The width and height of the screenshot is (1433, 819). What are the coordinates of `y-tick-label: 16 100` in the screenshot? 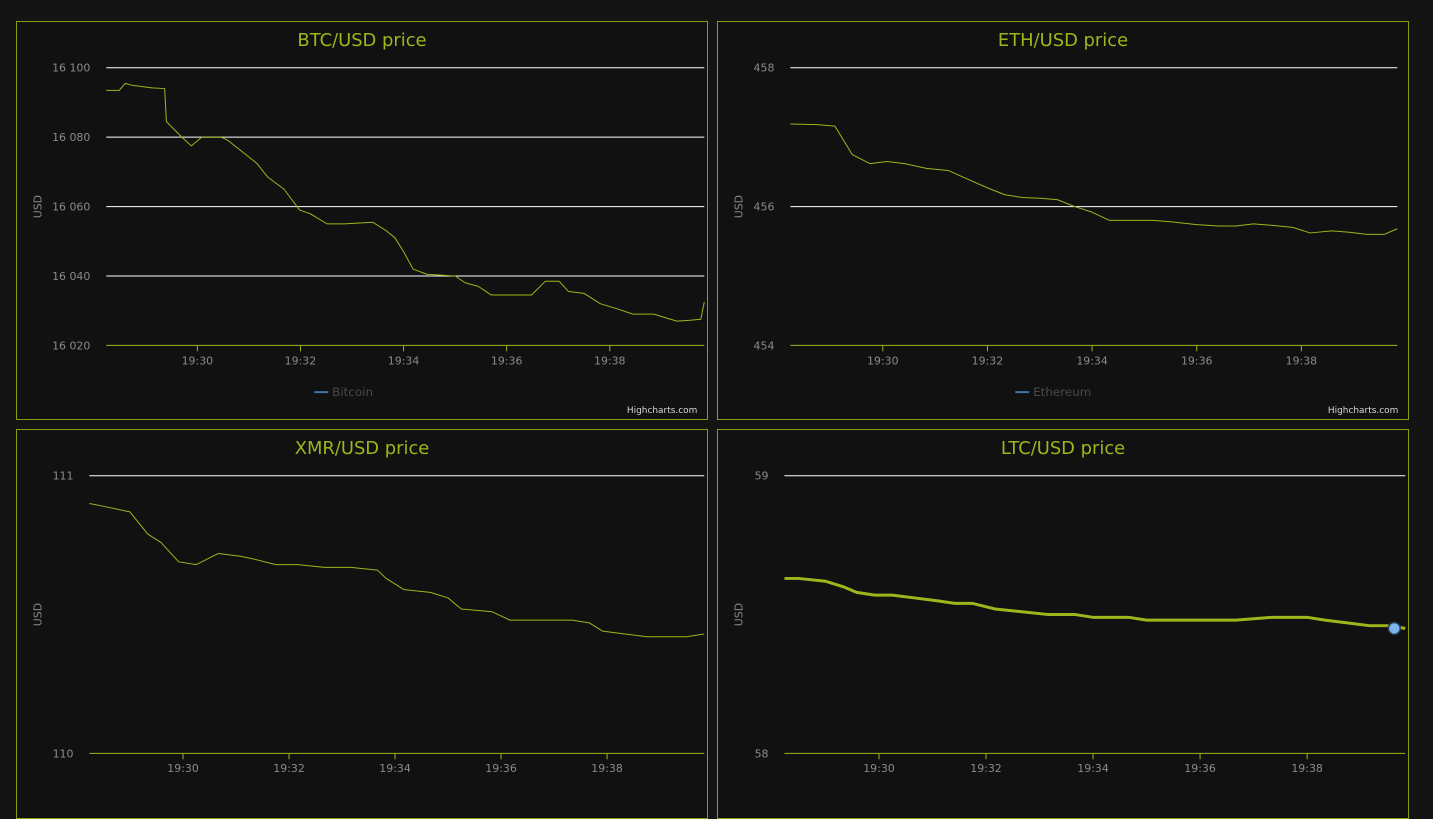 It's located at (71, 68).